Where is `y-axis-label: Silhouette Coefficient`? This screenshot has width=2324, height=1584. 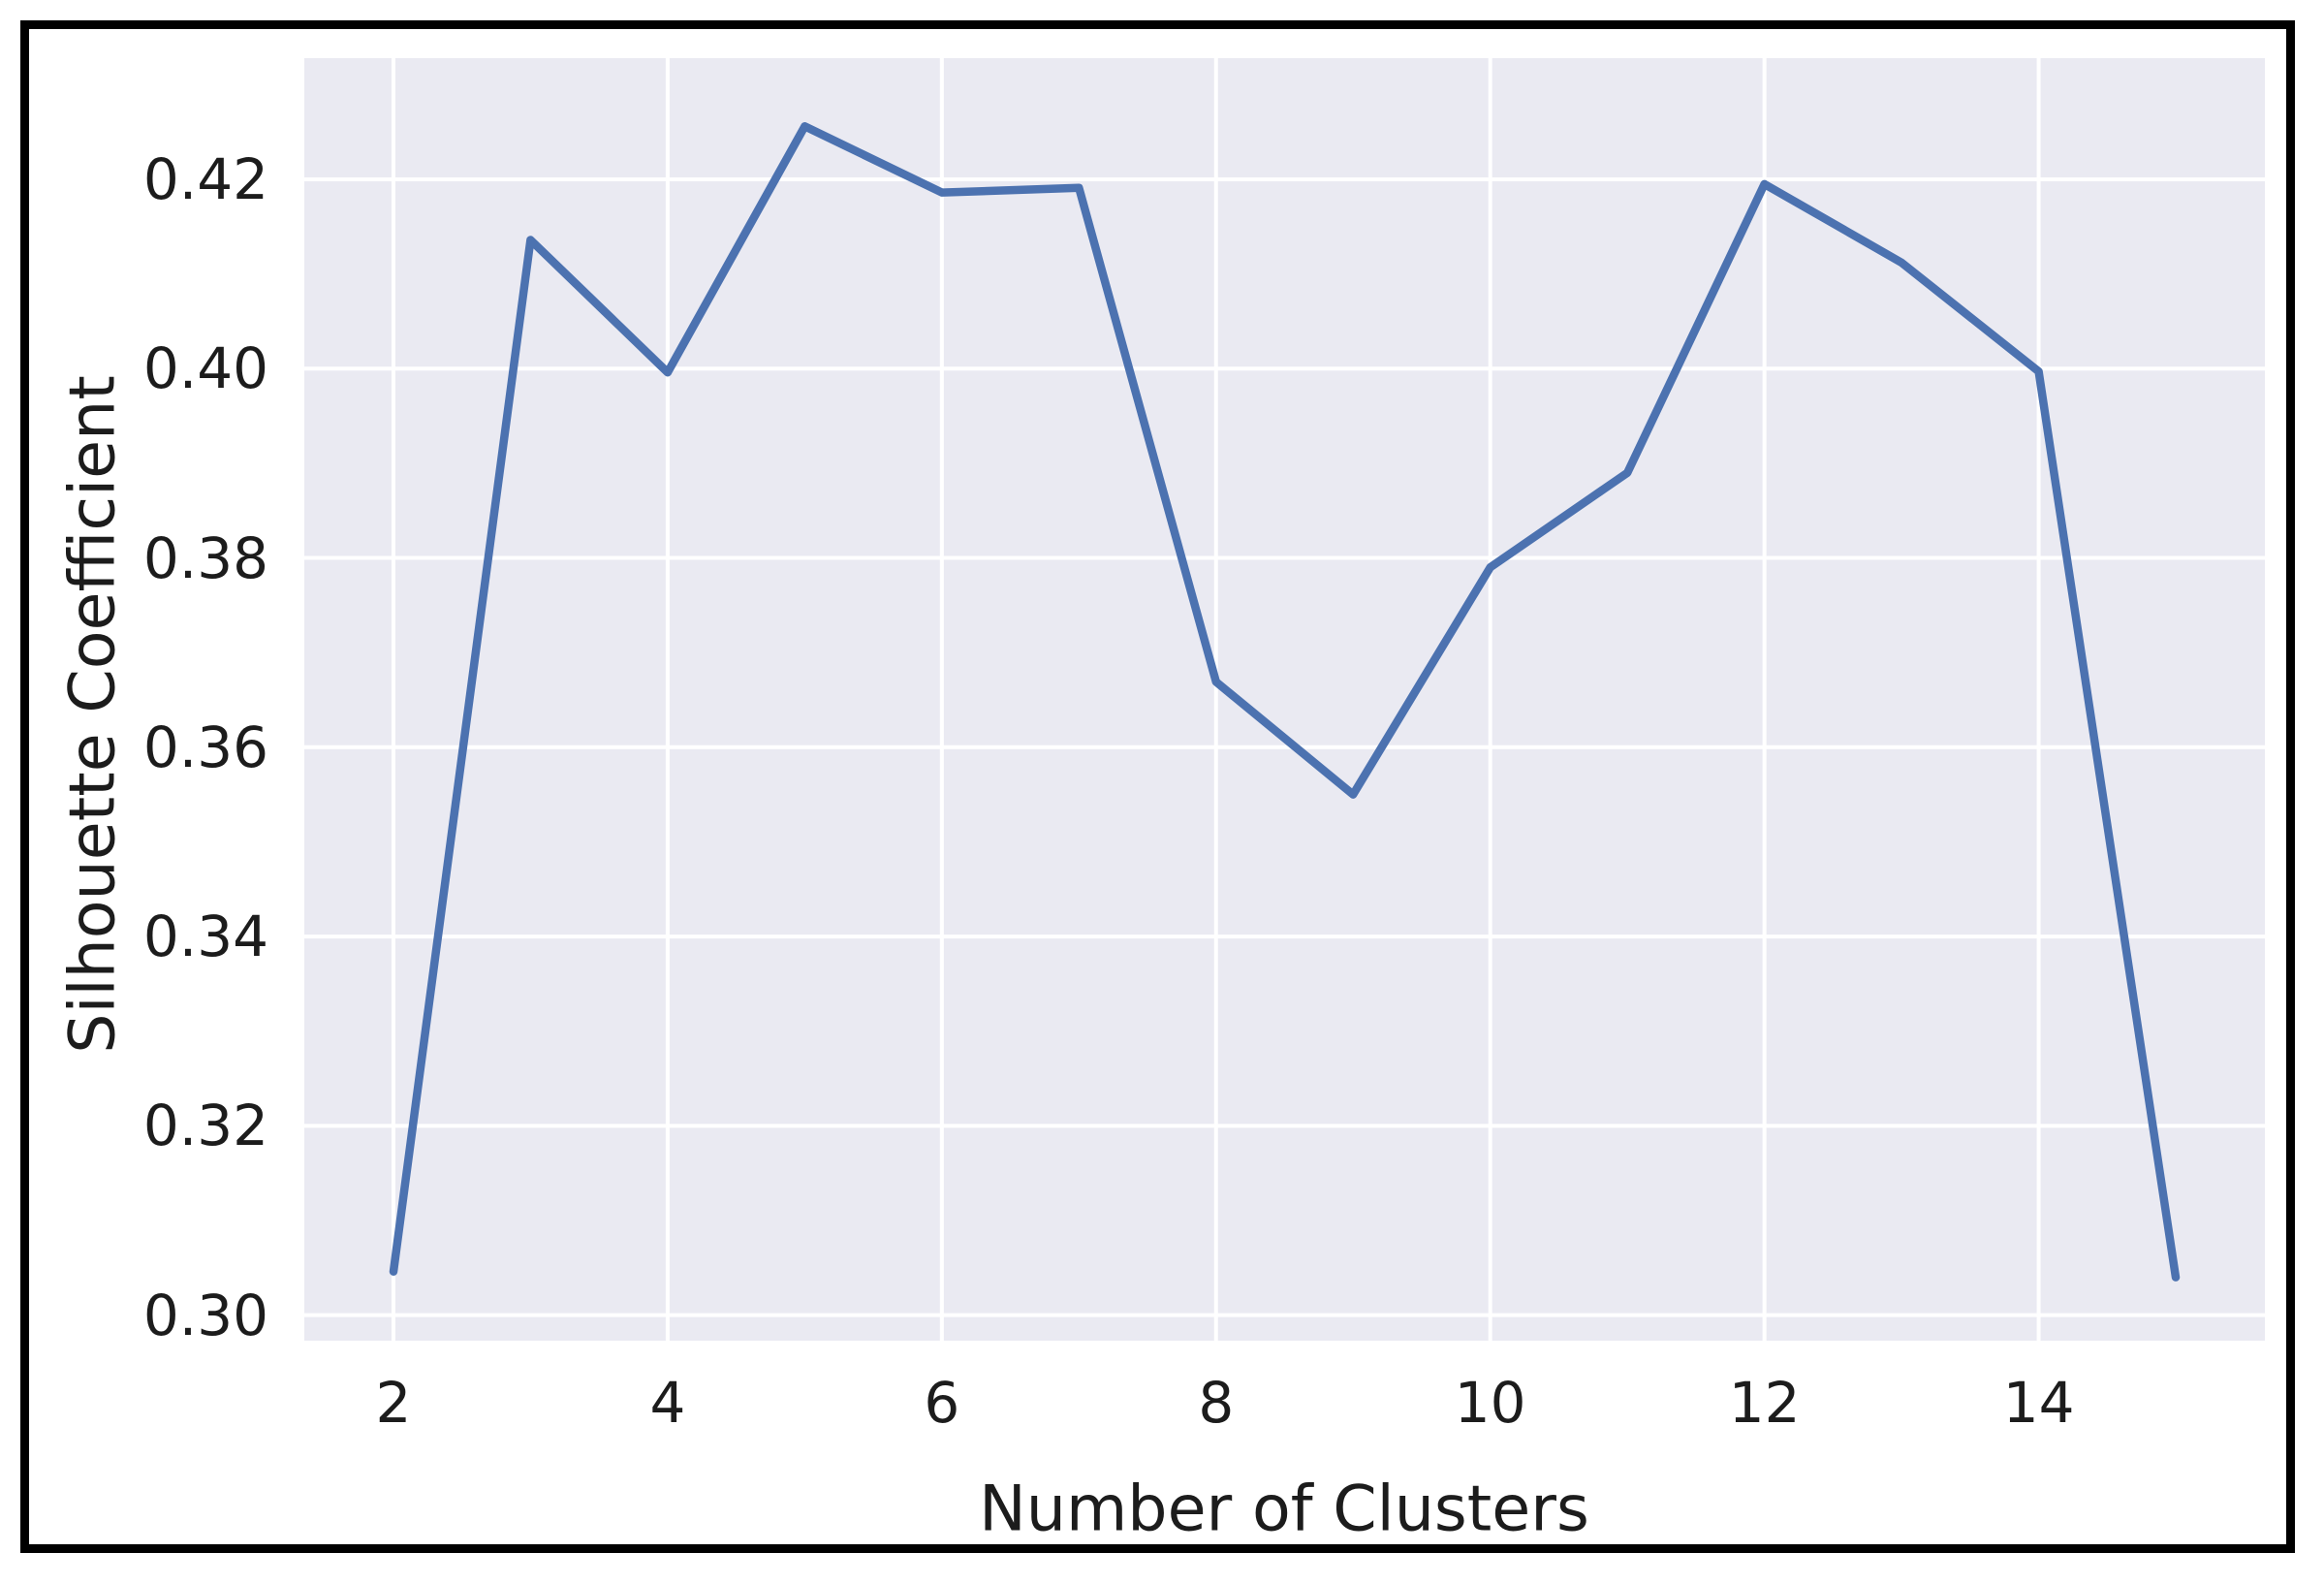
y-axis-label: Silhouette Coefficient is located at coordinates (93, 715).